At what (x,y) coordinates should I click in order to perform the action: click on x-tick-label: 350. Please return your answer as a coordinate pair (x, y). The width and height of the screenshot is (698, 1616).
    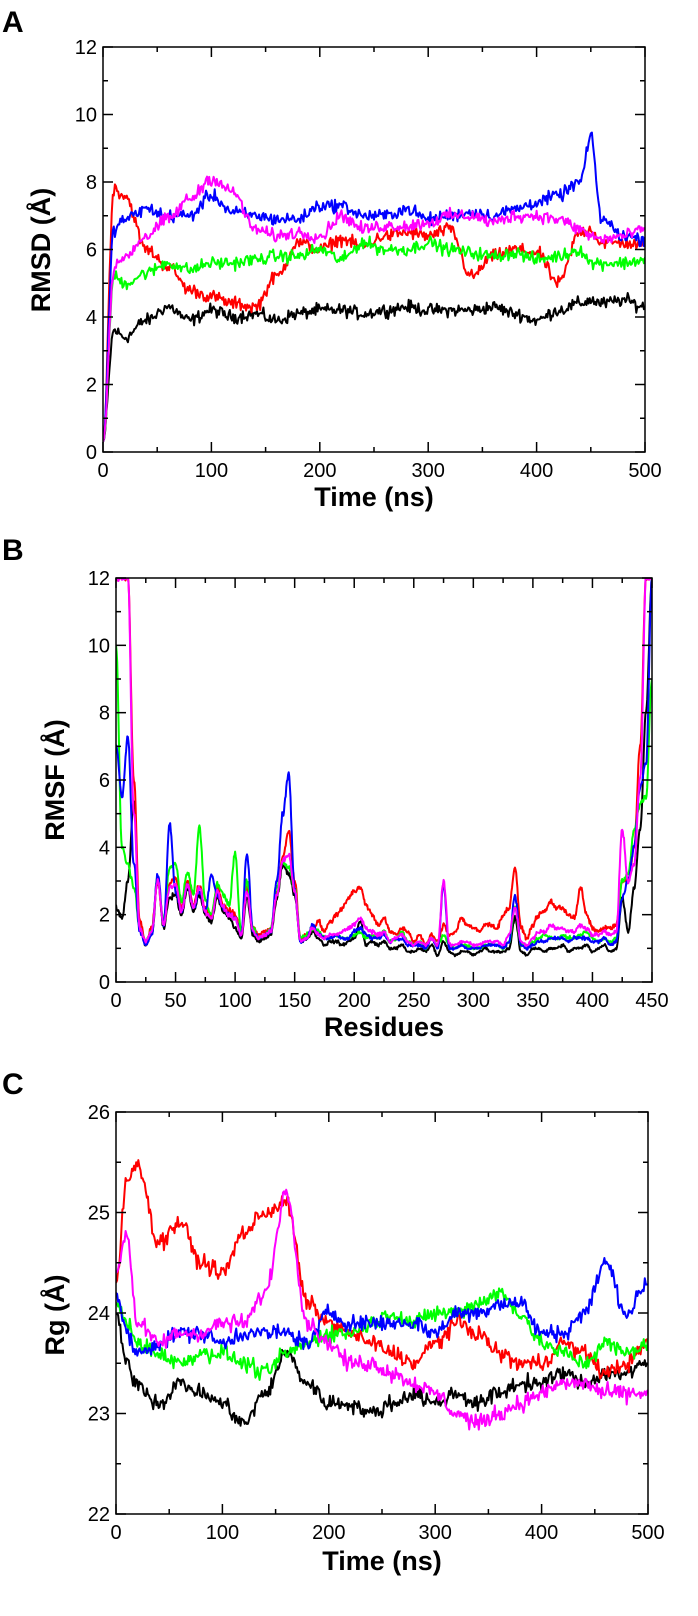
    Looking at the image, I should click on (532, 1001).